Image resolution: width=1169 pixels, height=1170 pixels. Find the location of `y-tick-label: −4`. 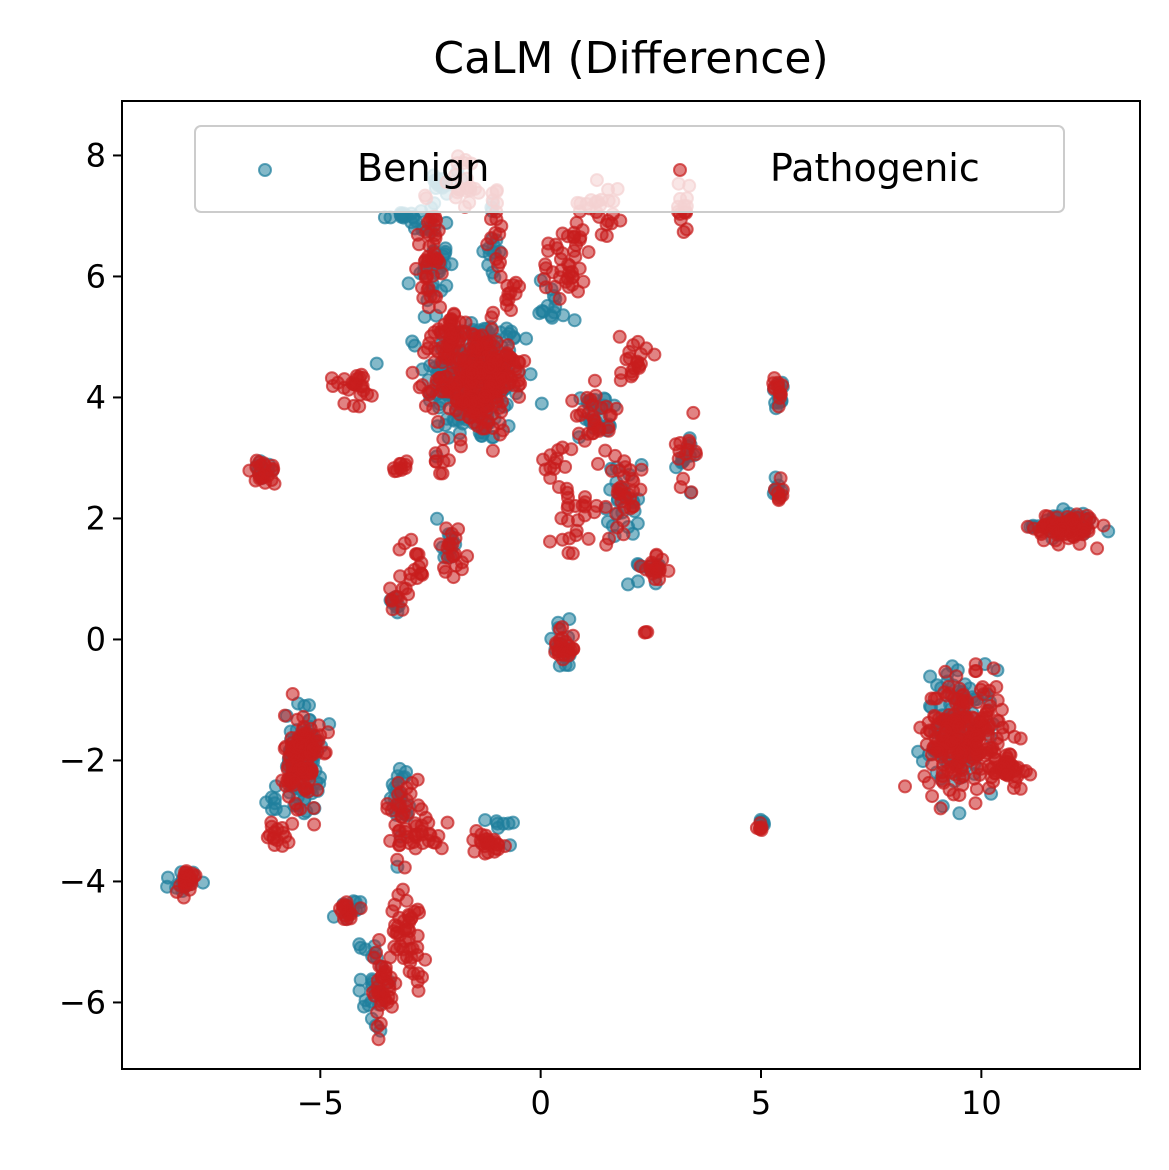

y-tick-label: −4 is located at coordinates (82, 881).